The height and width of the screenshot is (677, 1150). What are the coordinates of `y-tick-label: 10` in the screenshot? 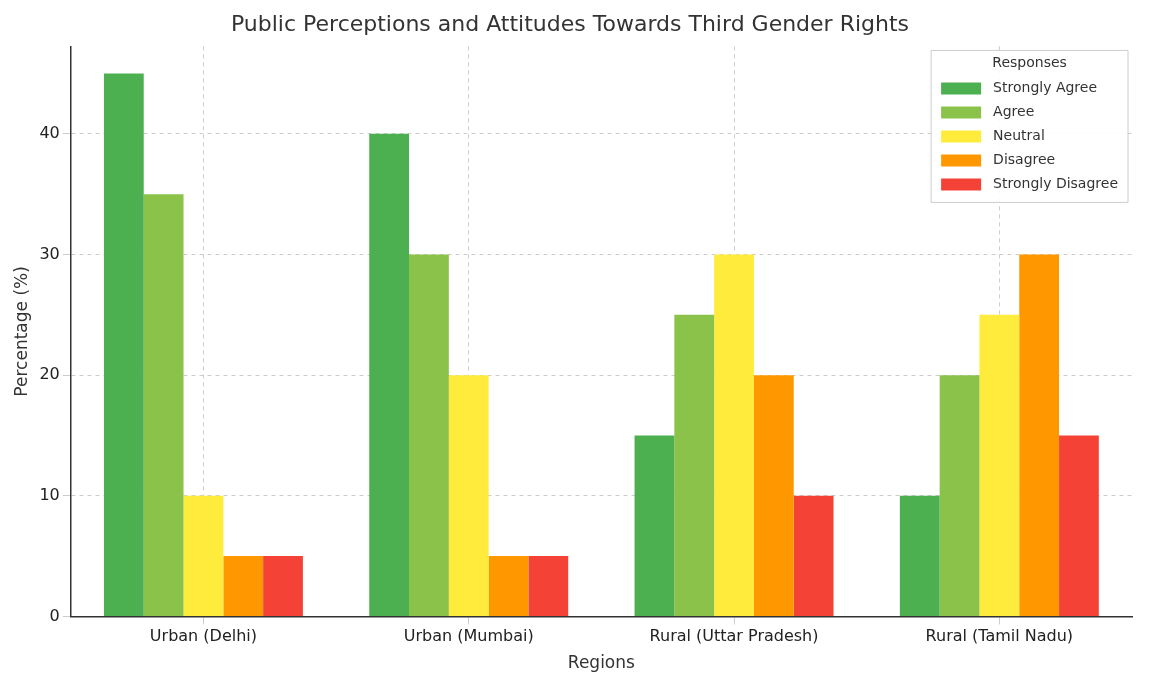 It's located at (49, 494).